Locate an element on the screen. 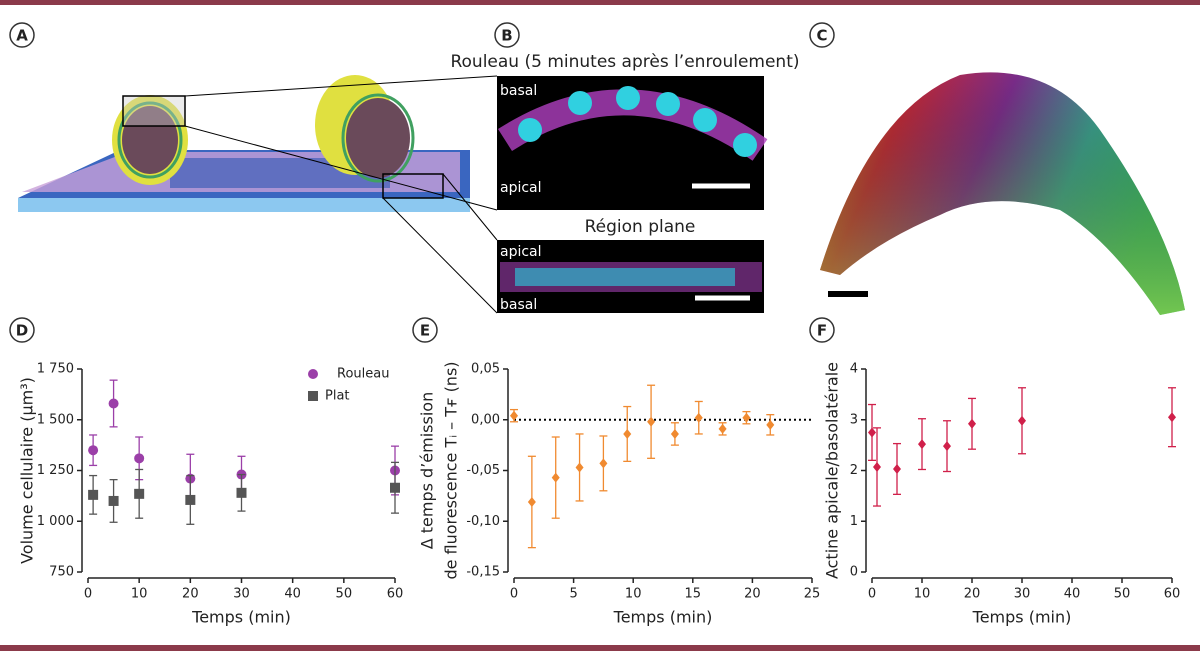 This screenshot has width=1200, height=651. y-tick-label: 1 000 is located at coordinates (55, 521).